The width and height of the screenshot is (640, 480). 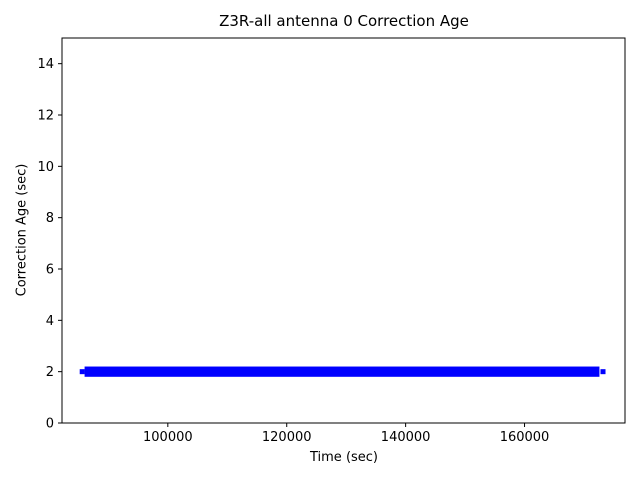 What do you see at coordinates (22, 230) in the screenshot?
I see `y-axis-label: Correction Age (sec)` at bounding box center [22, 230].